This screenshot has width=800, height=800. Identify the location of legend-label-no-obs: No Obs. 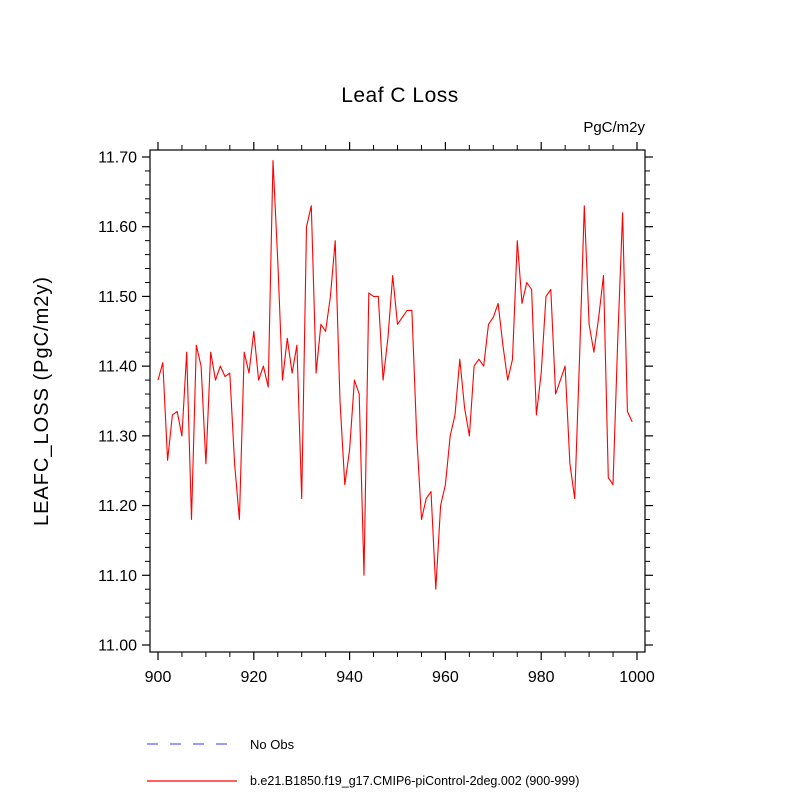
(272, 744).